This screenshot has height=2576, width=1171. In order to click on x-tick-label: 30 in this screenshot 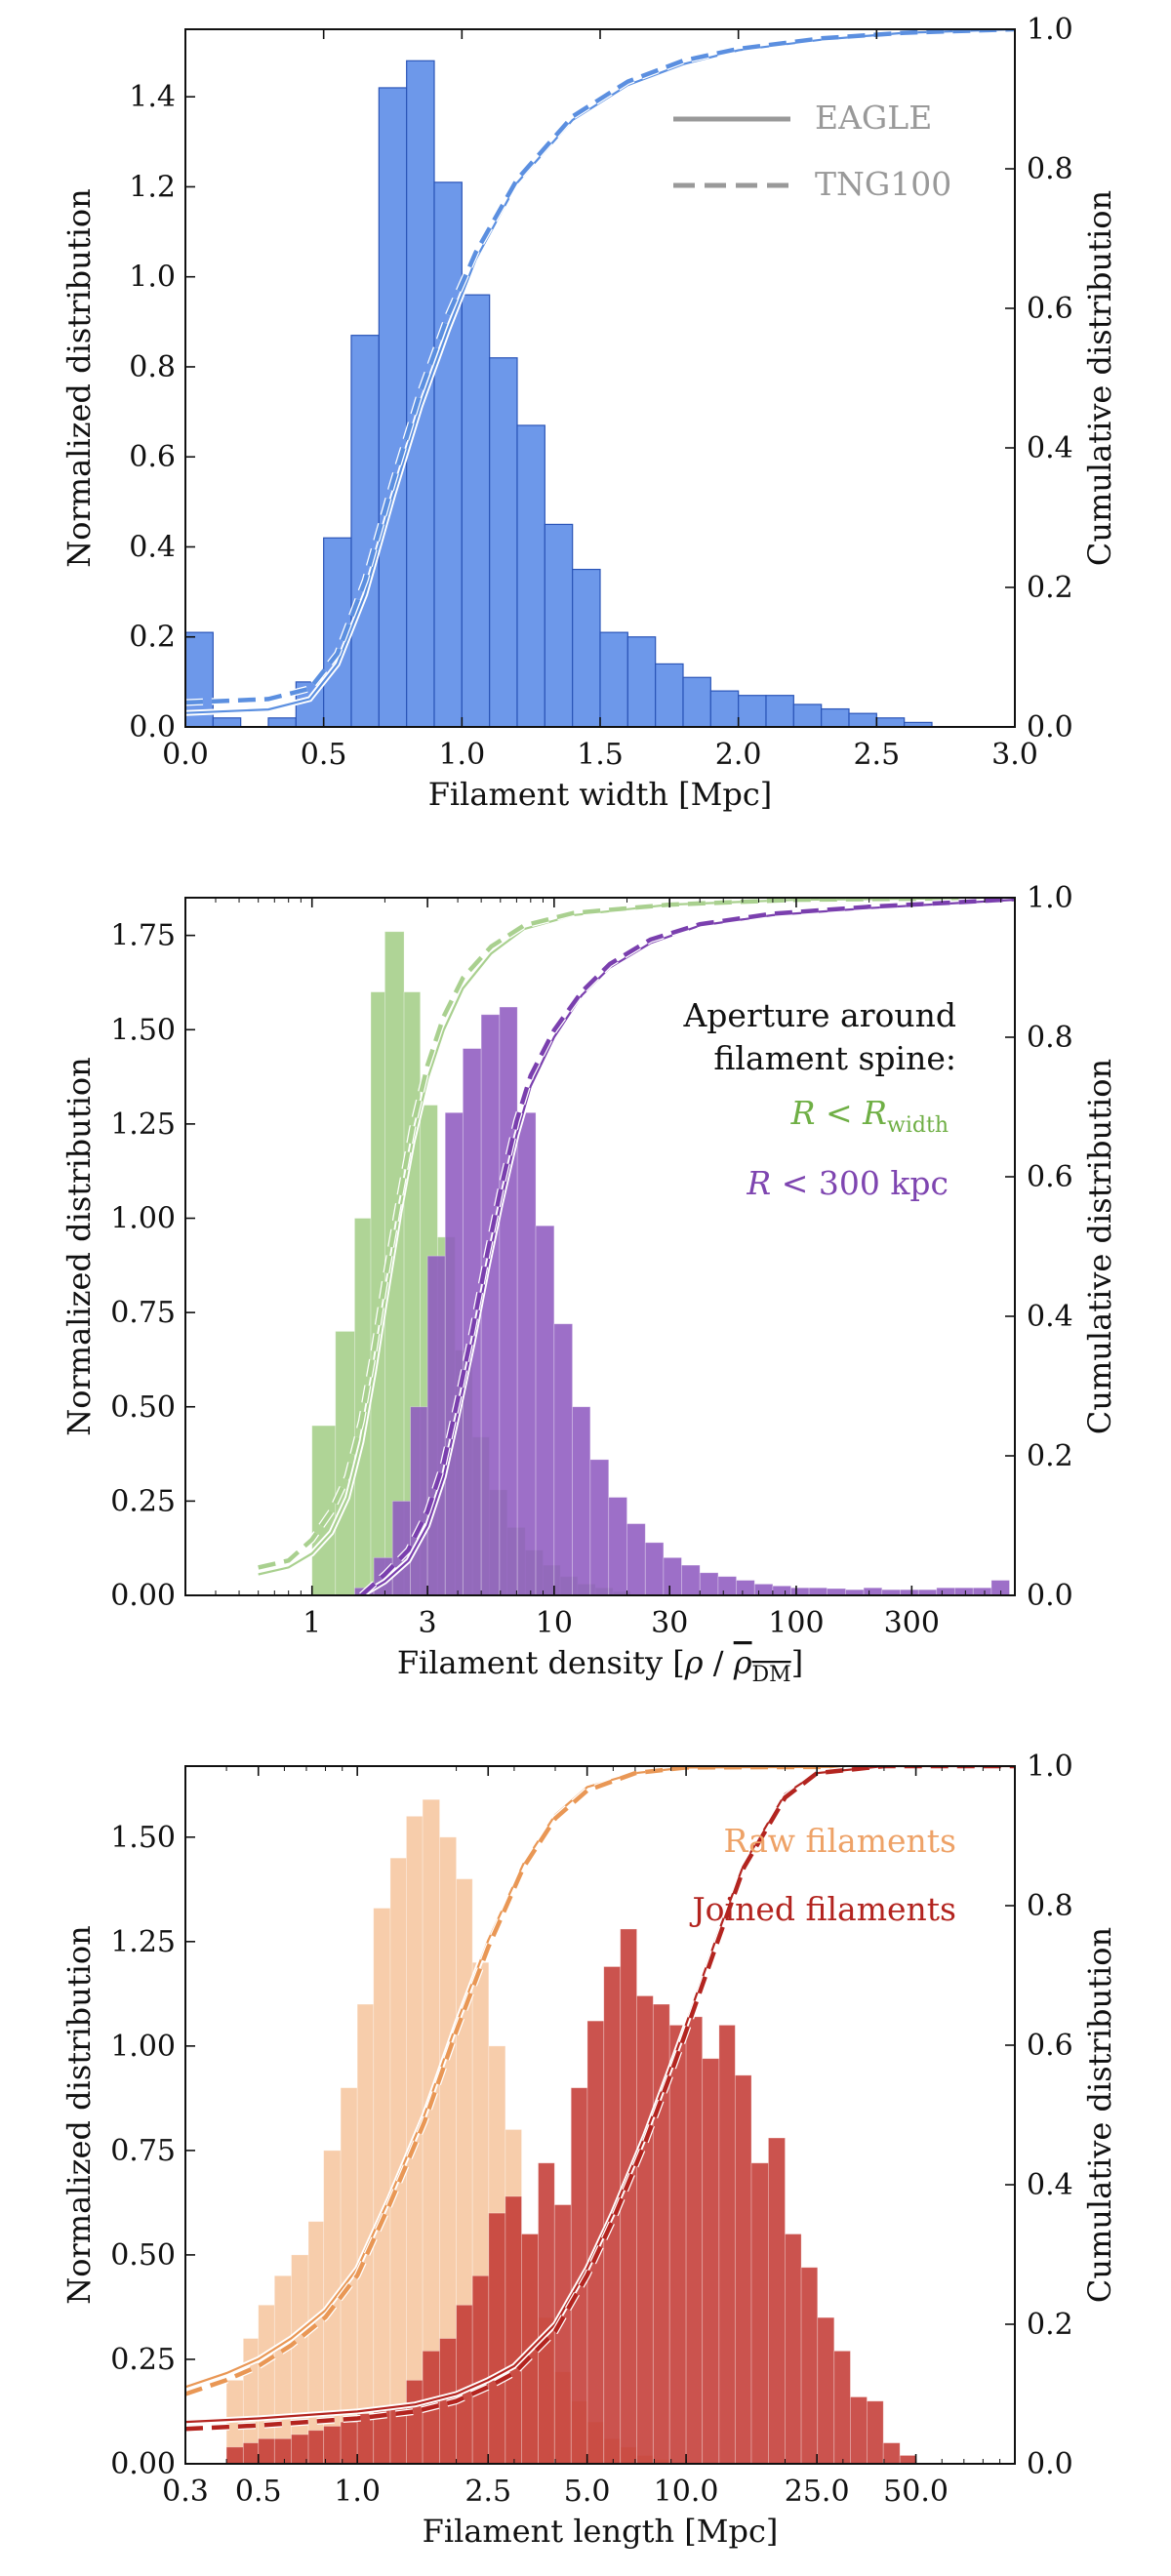, I will do `click(669, 1623)`.